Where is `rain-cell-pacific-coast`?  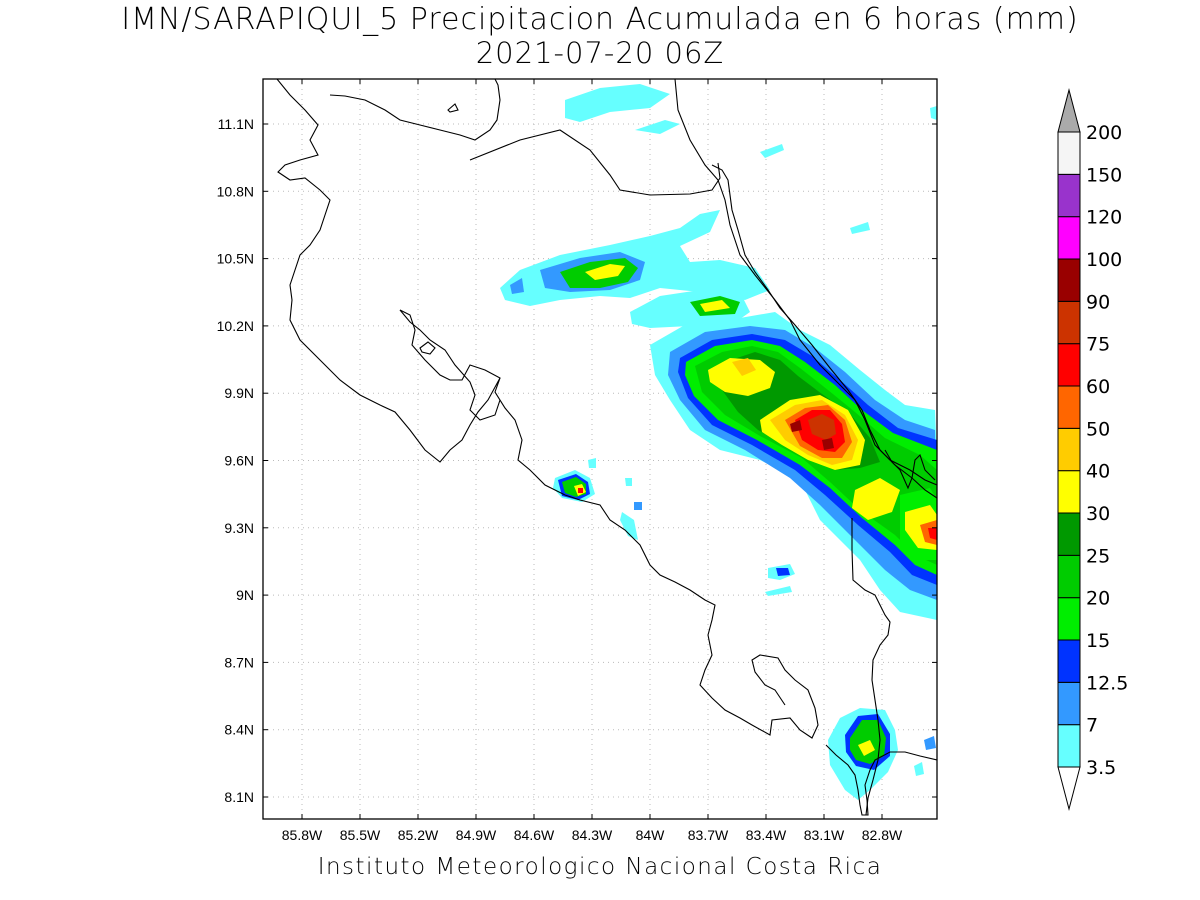 rain-cell-pacific-coast is located at coordinates (597, 499).